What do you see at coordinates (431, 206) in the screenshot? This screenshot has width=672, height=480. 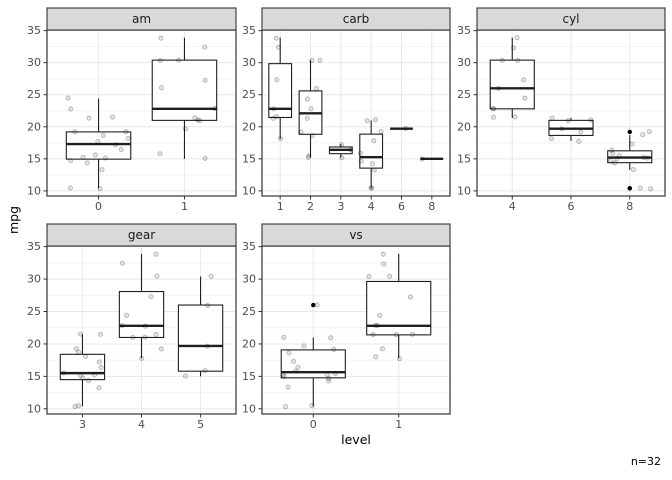 I see `x-tick-label: 8` at bounding box center [431, 206].